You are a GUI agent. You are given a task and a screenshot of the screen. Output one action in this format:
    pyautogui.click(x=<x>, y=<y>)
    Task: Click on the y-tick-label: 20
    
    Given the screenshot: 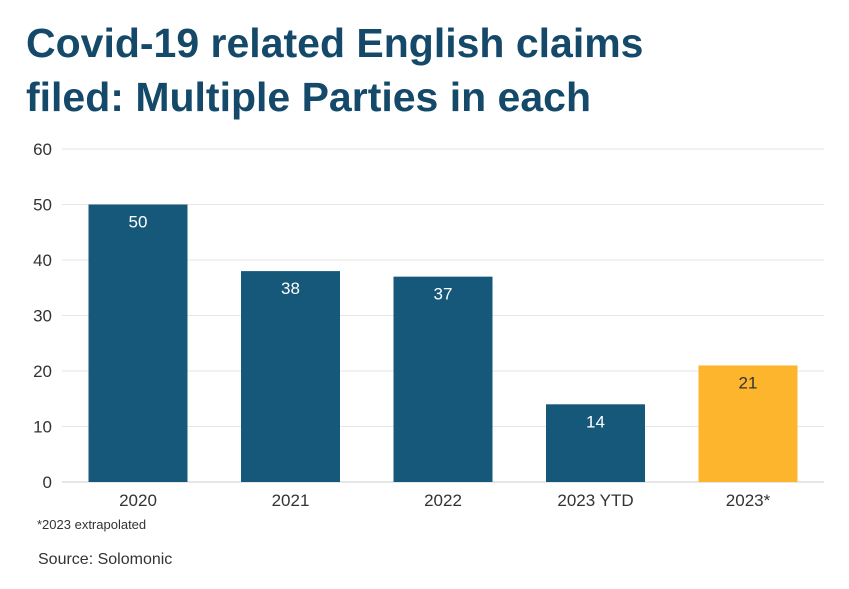 What is the action you would take?
    pyautogui.click(x=42, y=371)
    